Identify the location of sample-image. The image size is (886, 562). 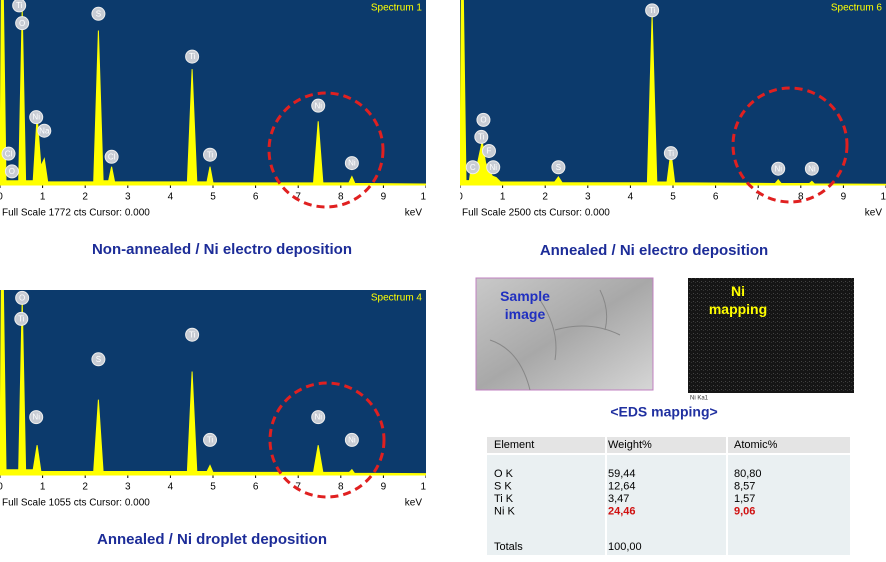
(564, 334).